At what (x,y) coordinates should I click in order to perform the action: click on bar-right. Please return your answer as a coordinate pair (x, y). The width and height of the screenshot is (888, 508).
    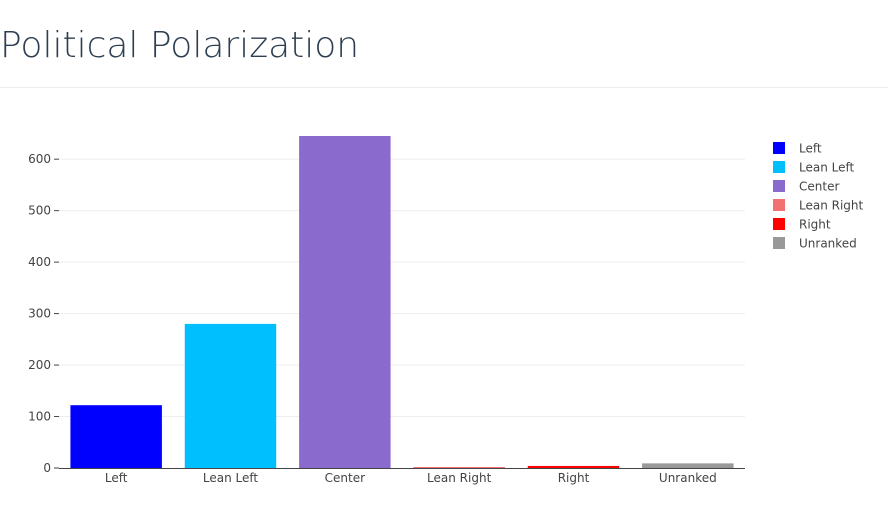
    Looking at the image, I should click on (573, 466).